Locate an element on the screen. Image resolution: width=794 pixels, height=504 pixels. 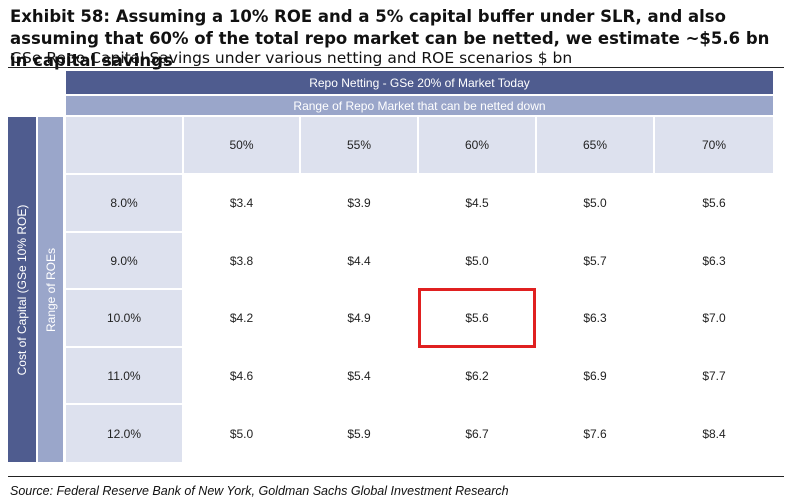
row-header: 10.0% is located at coordinates (124, 318).